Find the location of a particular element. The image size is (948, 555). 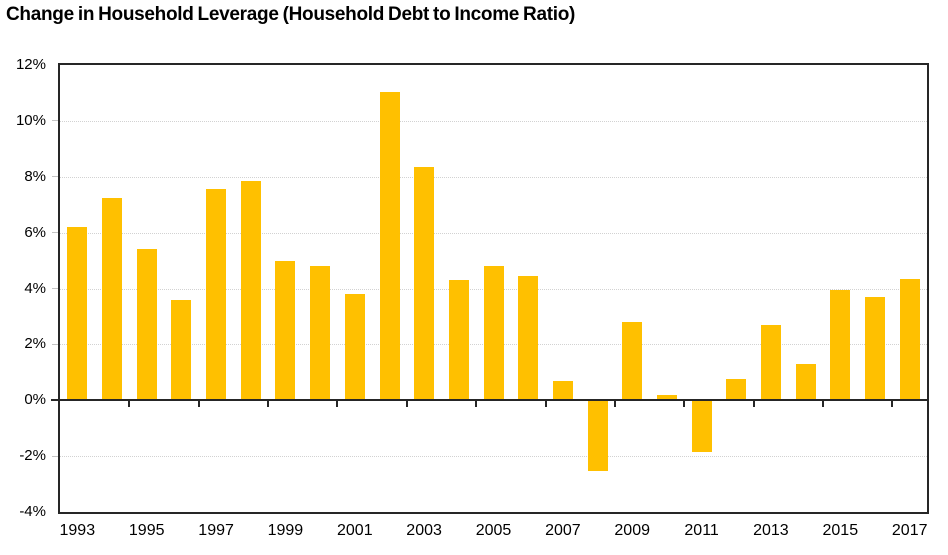

y-axis-label-12%: 12% is located at coordinates (30, 64).